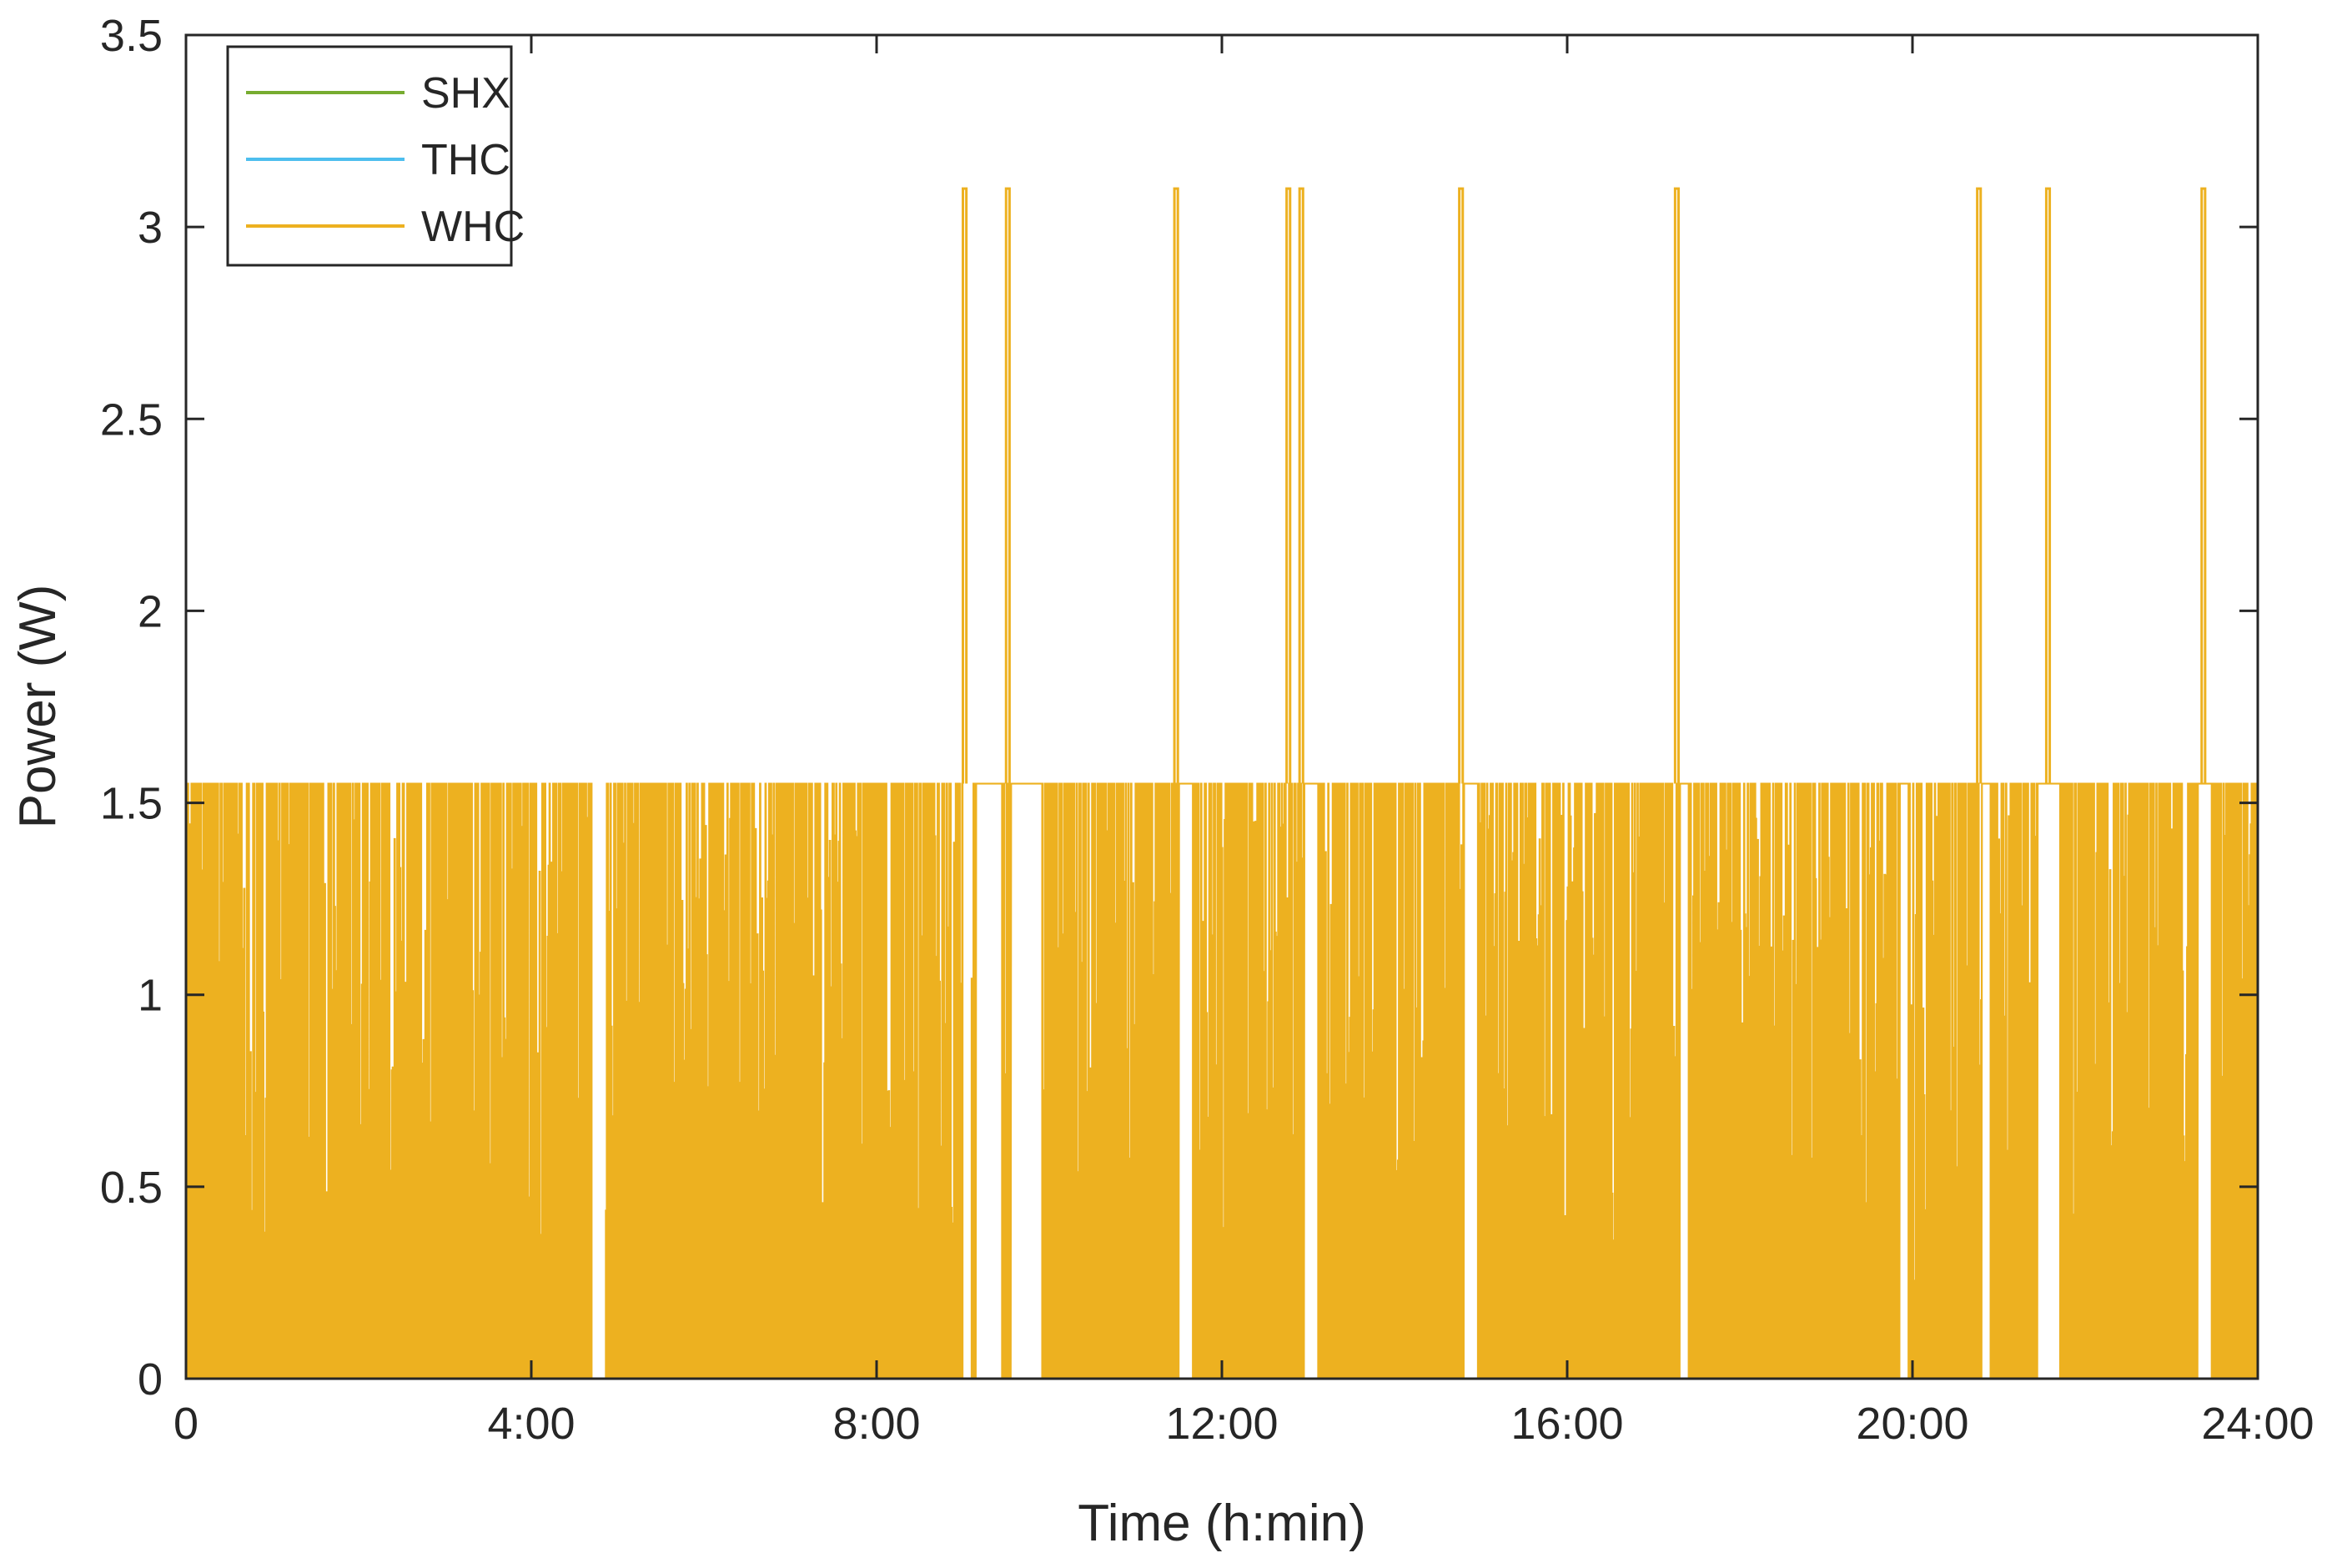 The image size is (2332, 1568). I want to click on x-tick-label: 24:00, so click(2257, 1424).